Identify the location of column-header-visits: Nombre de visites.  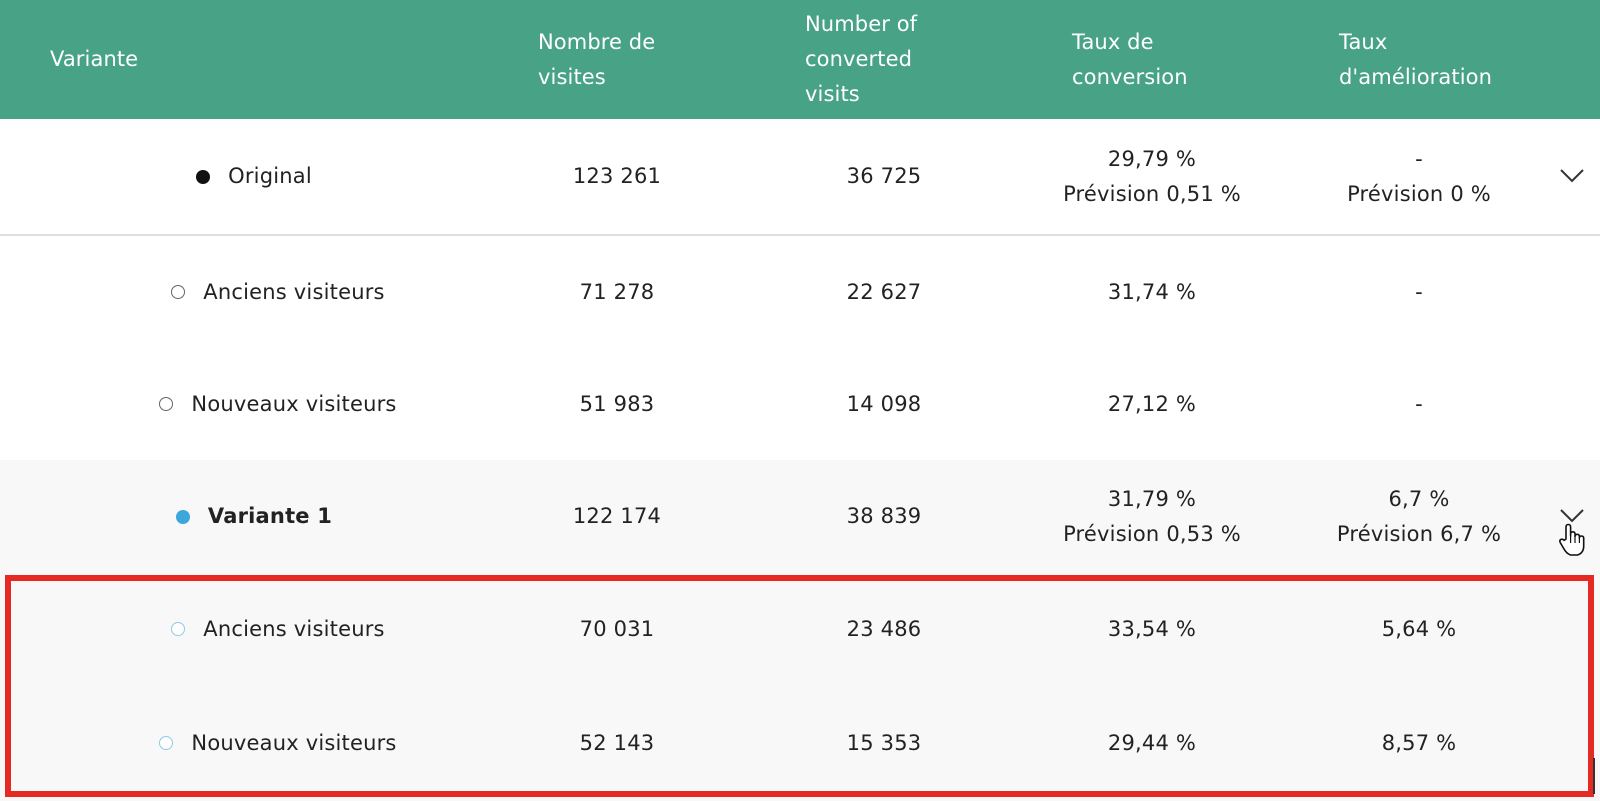
(597, 59).